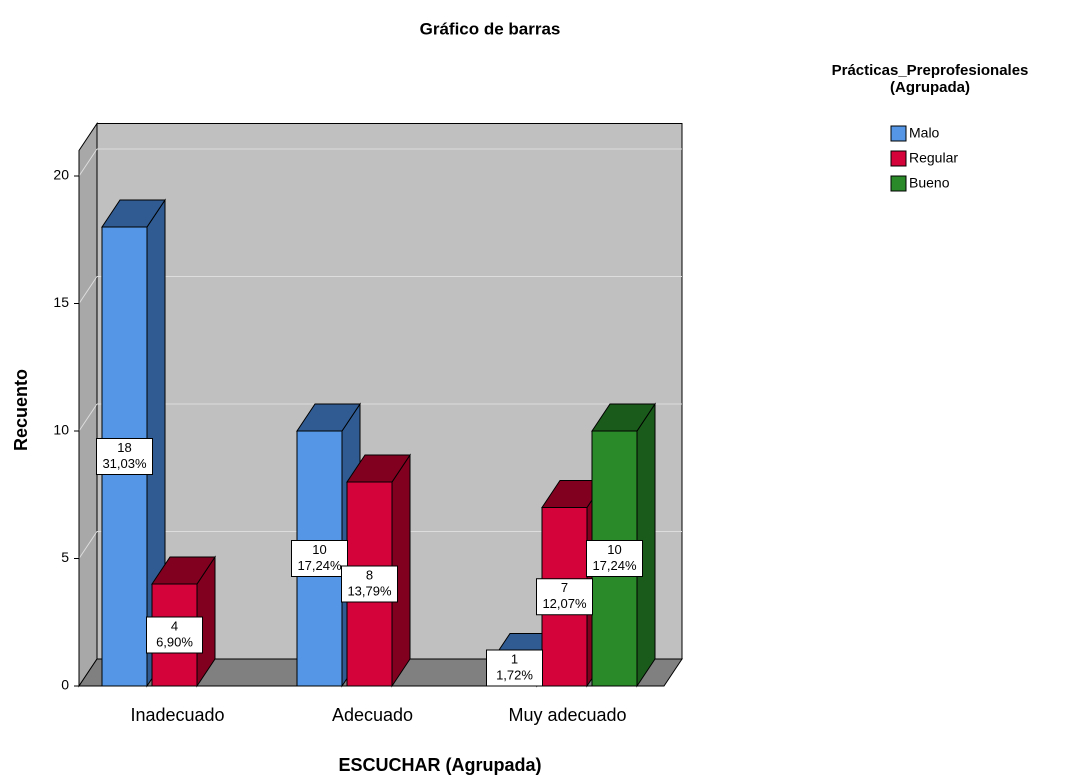  I want to click on data-label: 813,79%, so click(369, 584).